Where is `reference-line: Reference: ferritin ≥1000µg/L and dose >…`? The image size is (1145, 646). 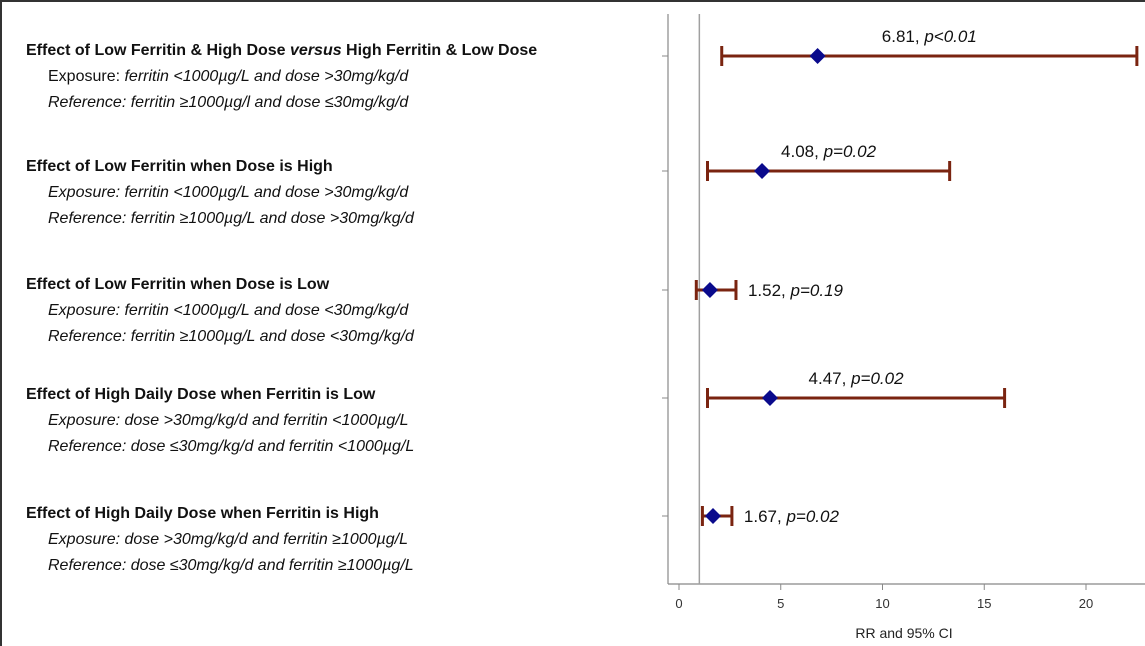 reference-line: Reference: ferritin ≥1000µg/L and dose >… is located at coordinates (231, 218).